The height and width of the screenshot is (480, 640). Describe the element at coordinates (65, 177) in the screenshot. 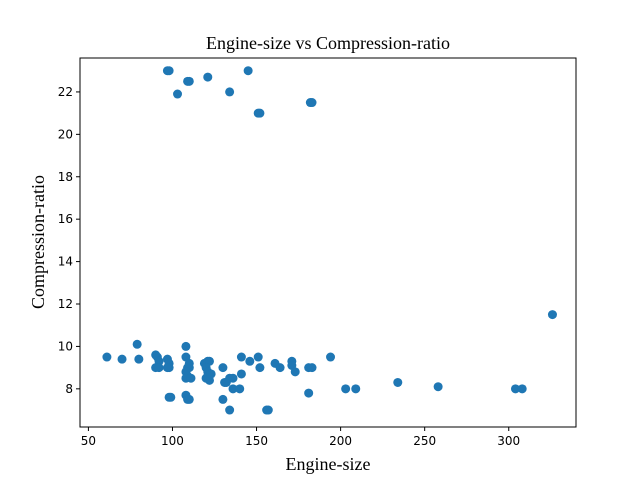

I see `y-tick-label: 18` at that location.